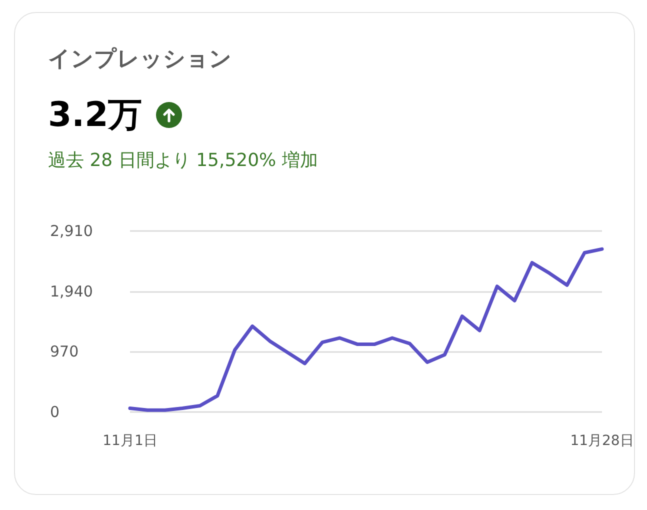  Describe the element at coordinates (55, 412) in the screenshot. I see `y-tick-label: 0` at that location.